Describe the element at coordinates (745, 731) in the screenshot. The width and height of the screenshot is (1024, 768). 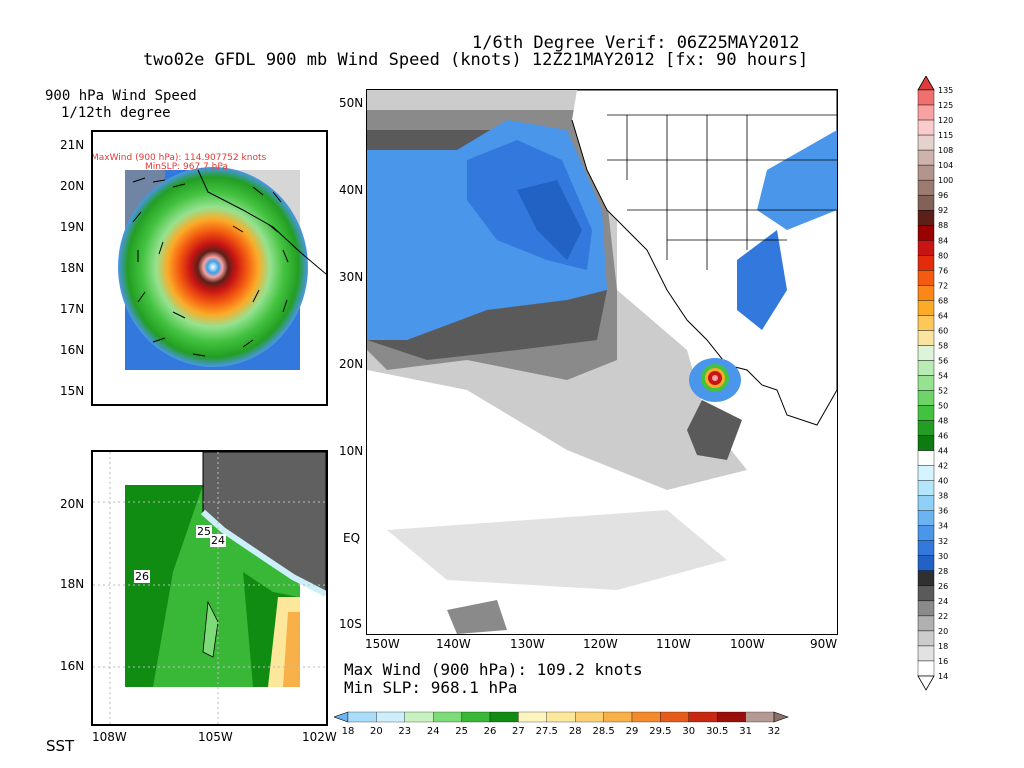
I see `sst-colorbar-label: 31` at that location.